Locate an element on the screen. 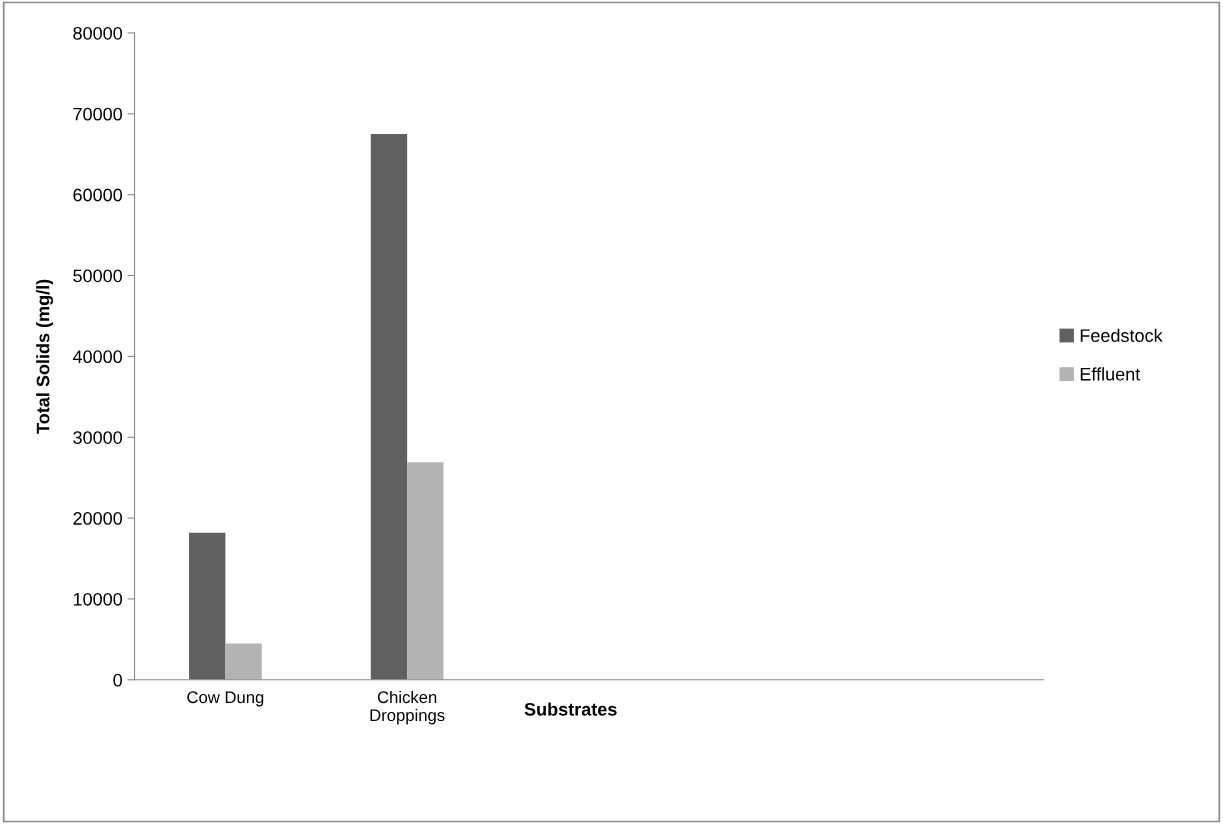  legend-label: Effluent is located at coordinates (1110, 374).